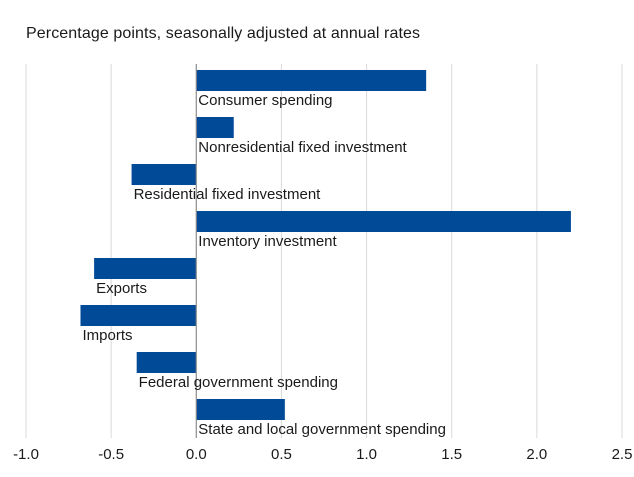 The height and width of the screenshot is (477, 634). Describe the element at coordinates (302, 147) in the screenshot. I see `bar-label: Nonresidential fixed investment` at that location.